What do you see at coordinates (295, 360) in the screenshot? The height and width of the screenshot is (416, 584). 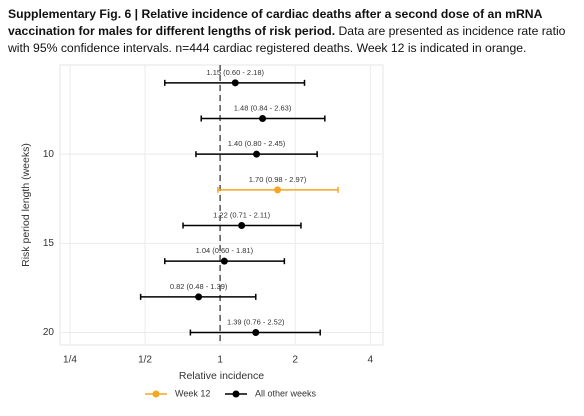 I see `x-tick-label: 2` at bounding box center [295, 360].